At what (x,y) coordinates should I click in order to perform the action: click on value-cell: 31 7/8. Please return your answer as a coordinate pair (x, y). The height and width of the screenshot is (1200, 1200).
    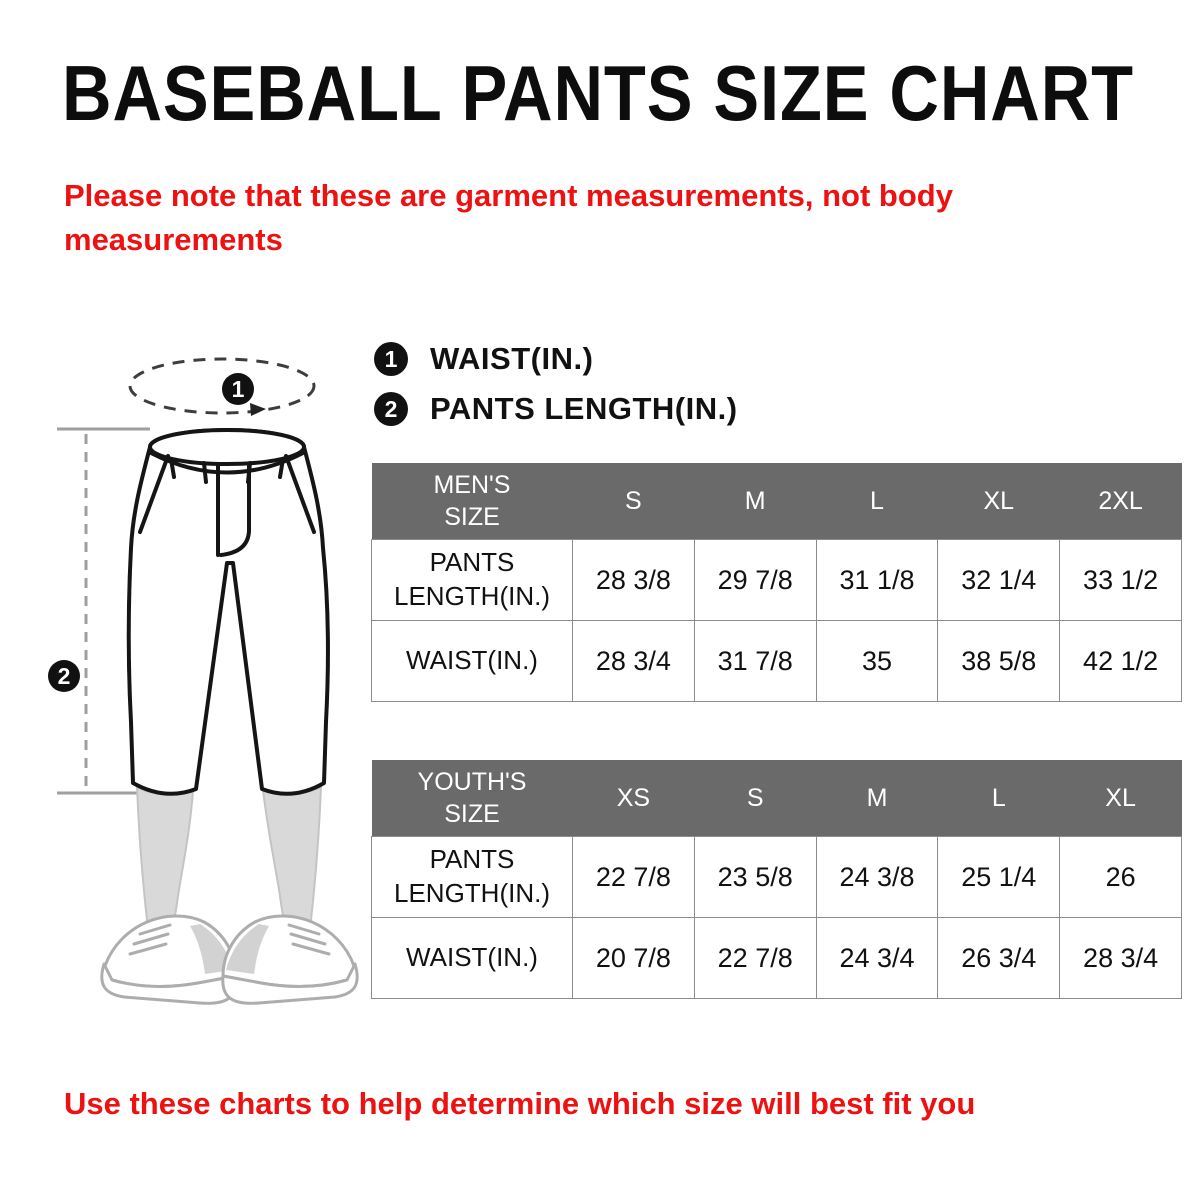
    Looking at the image, I should click on (755, 661).